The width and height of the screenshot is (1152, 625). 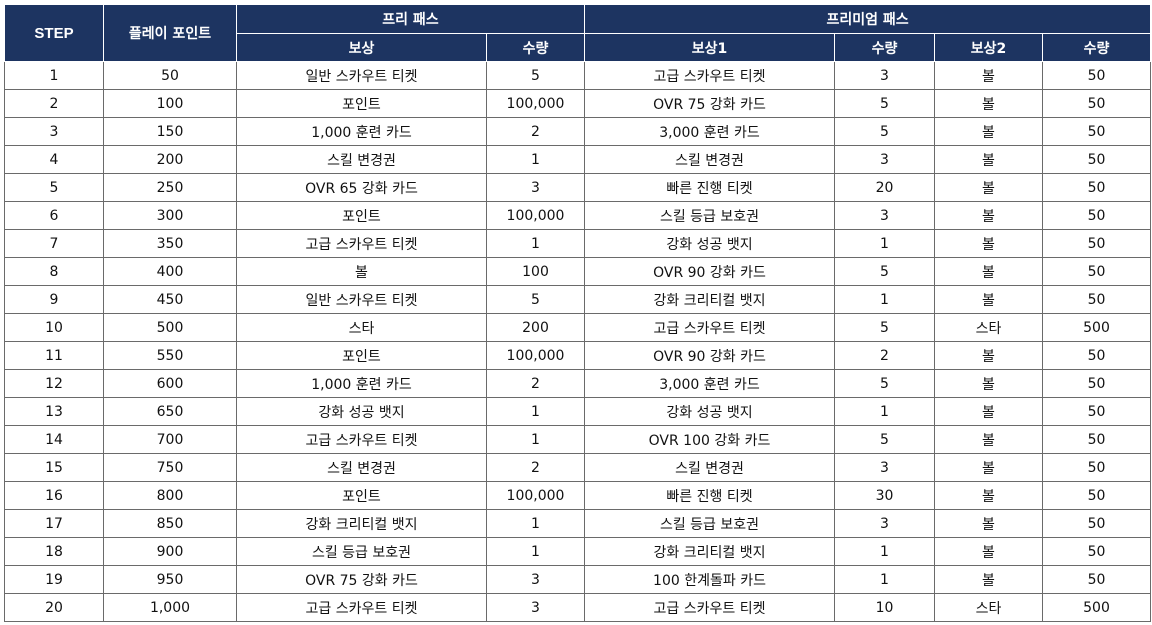 What do you see at coordinates (54, 131) in the screenshot?
I see `step-cell: 3` at bounding box center [54, 131].